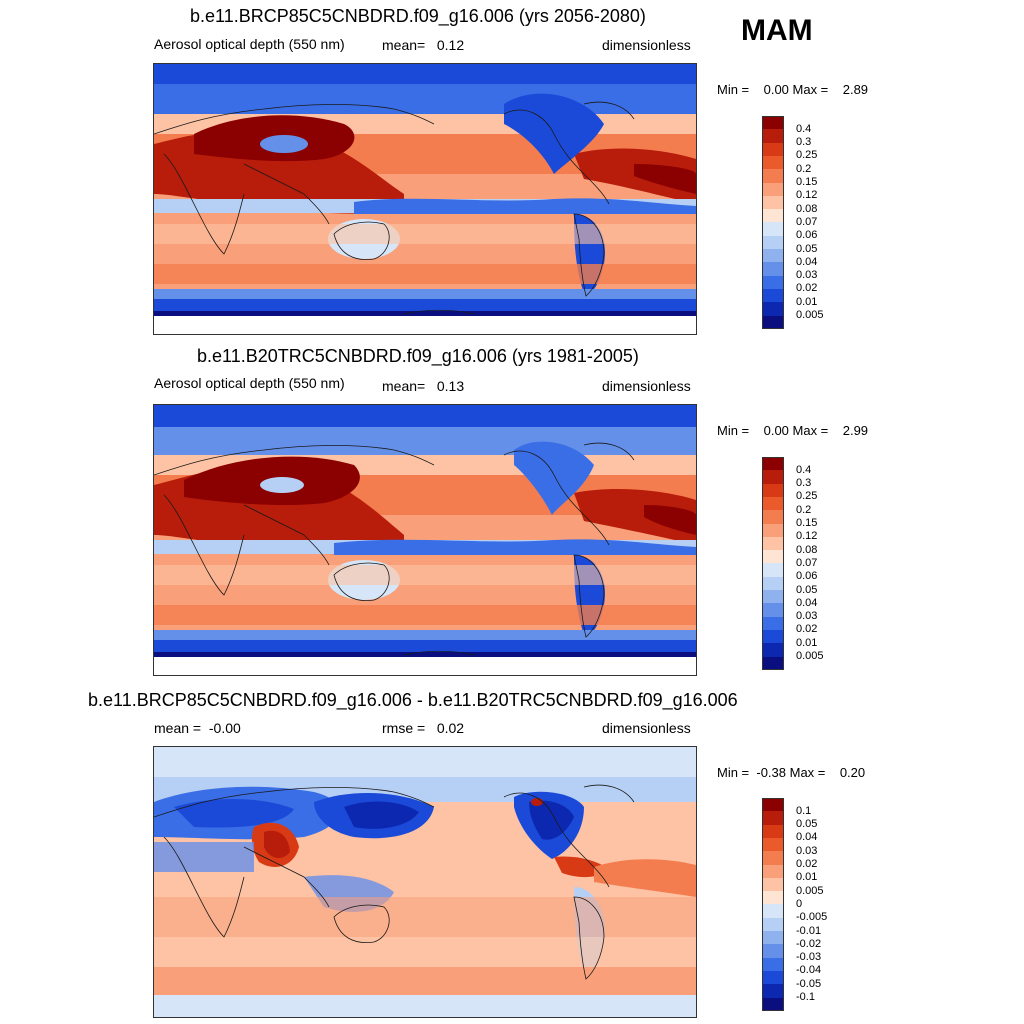  Describe the element at coordinates (197, 728) in the screenshot. I see `panel-3-mean-label: mean = -0.00` at that location.